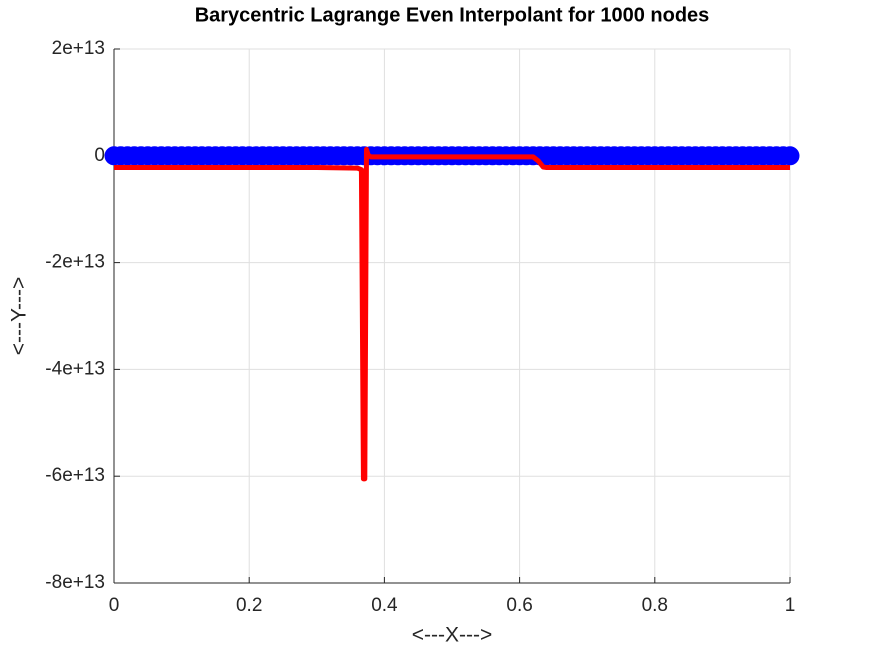 Image resolution: width=873 pixels, height=655 pixels. Describe the element at coordinates (655, 605) in the screenshot. I see `x-tick-label: 0.8` at that location.